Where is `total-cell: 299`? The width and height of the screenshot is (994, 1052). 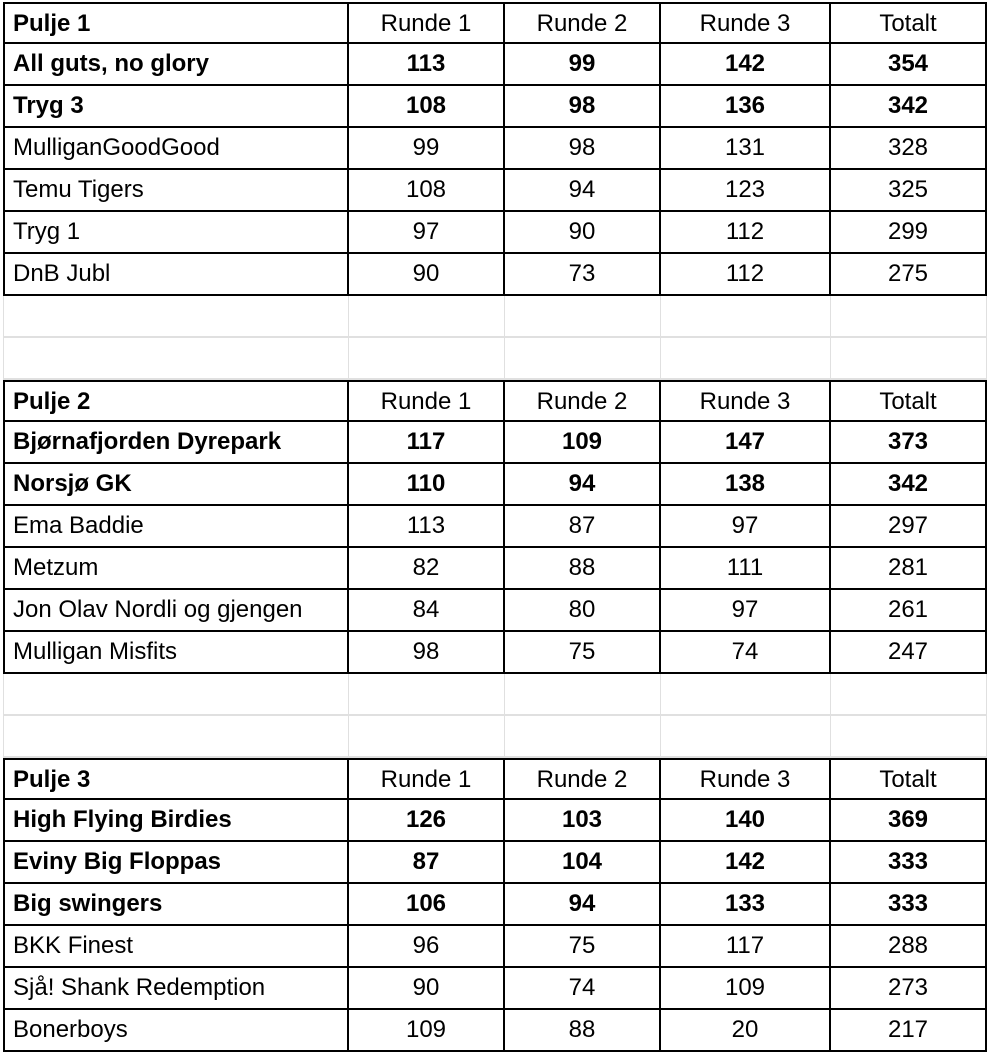 total-cell: 299 is located at coordinates (909, 233).